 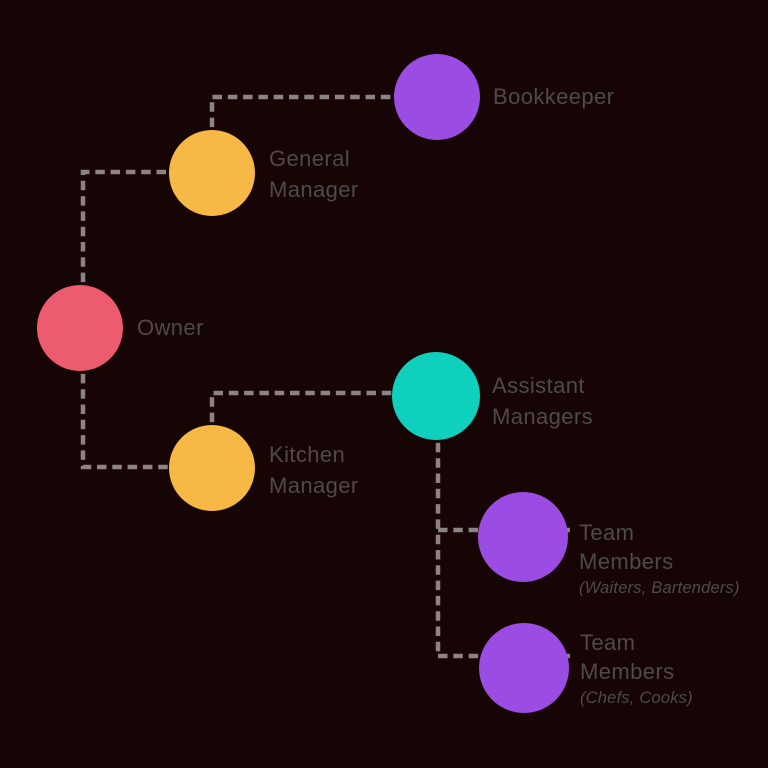 What do you see at coordinates (524, 668) in the screenshot?
I see `node-team-members-chefs-cooks-circle` at bounding box center [524, 668].